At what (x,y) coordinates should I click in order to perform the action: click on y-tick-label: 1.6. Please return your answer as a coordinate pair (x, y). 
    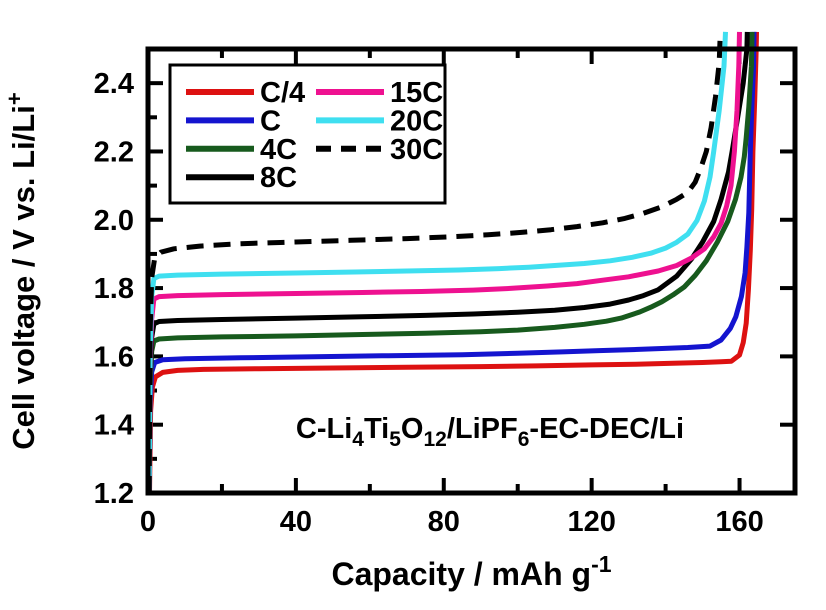
    Looking at the image, I should click on (114, 357).